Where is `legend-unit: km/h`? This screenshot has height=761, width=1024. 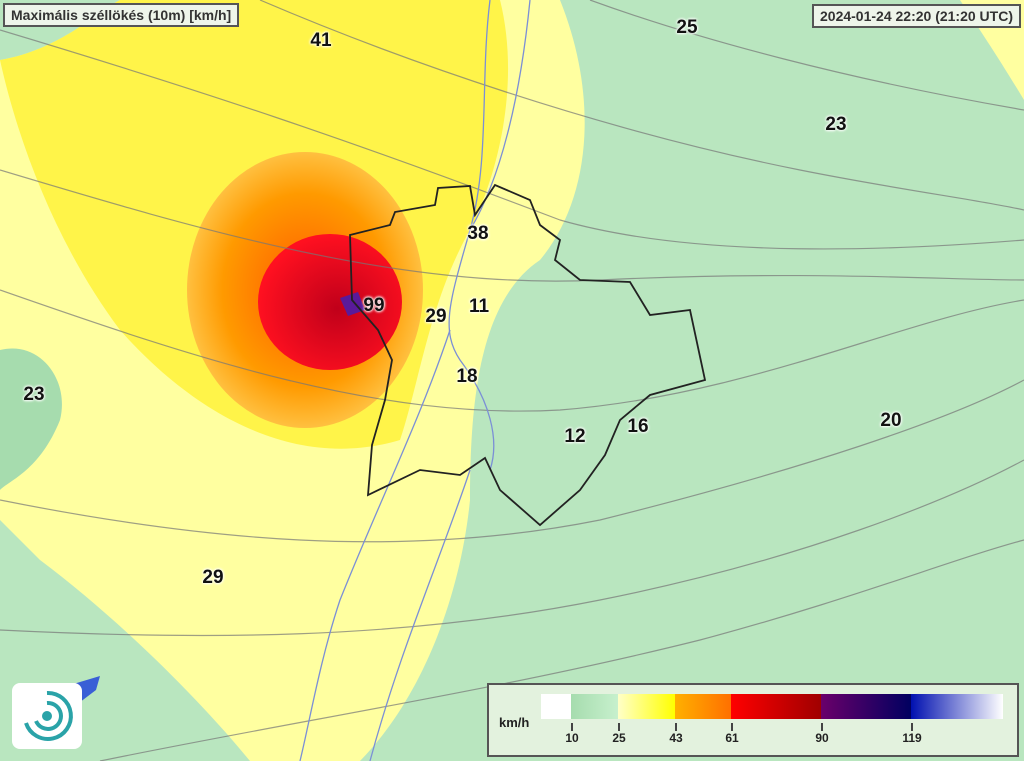
legend-unit: km/h is located at coordinates (514, 722).